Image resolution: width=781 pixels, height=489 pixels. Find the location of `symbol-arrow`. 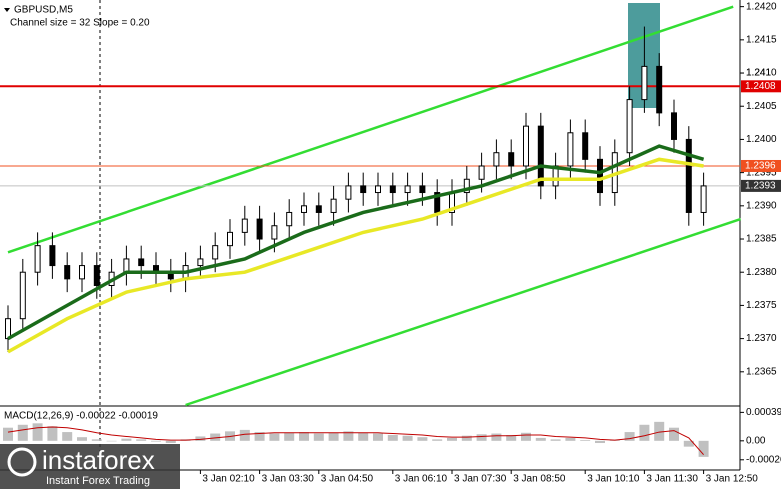

symbol-arrow is located at coordinates (7, 10).